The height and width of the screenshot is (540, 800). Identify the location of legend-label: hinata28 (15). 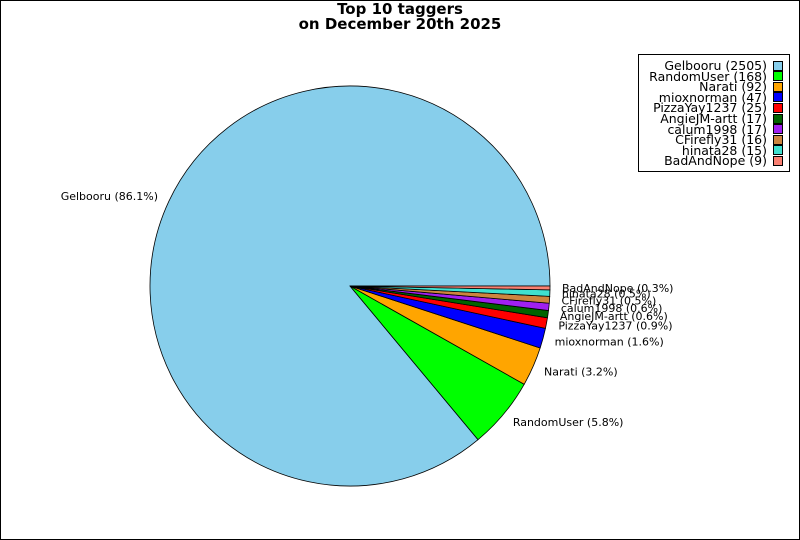
(724, 150).